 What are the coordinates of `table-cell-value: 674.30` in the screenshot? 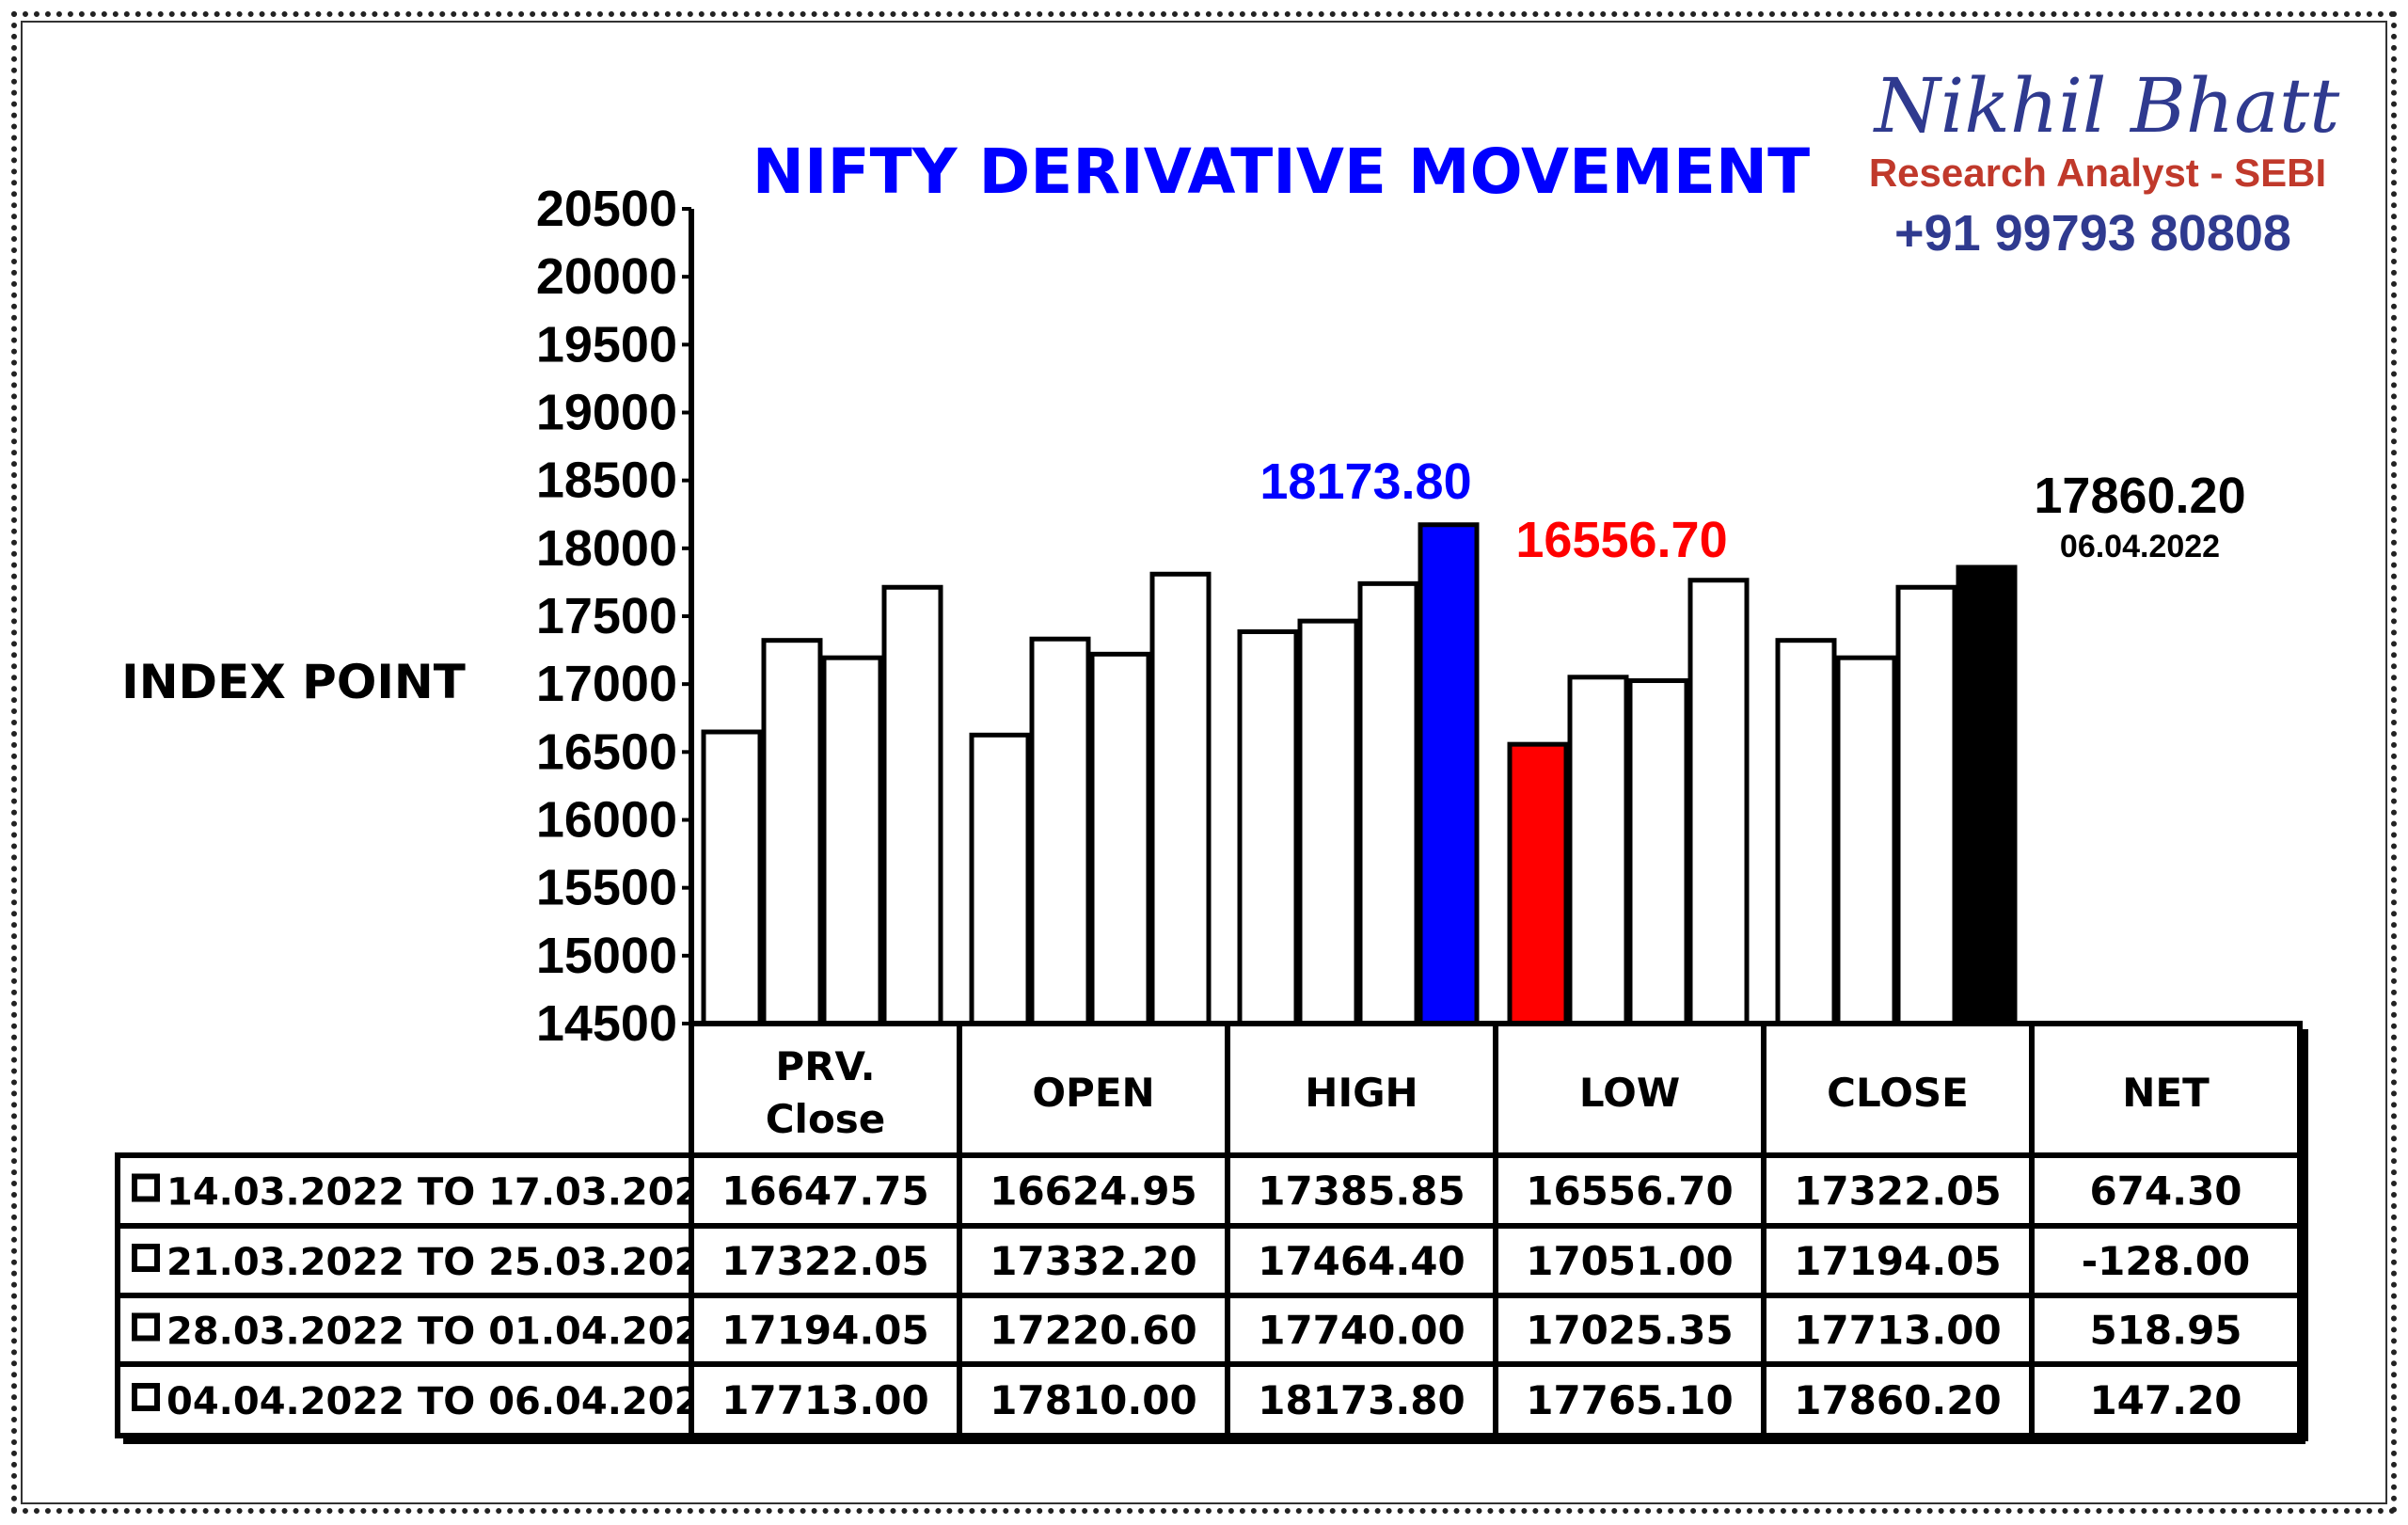 It's located at (2165, 1191).